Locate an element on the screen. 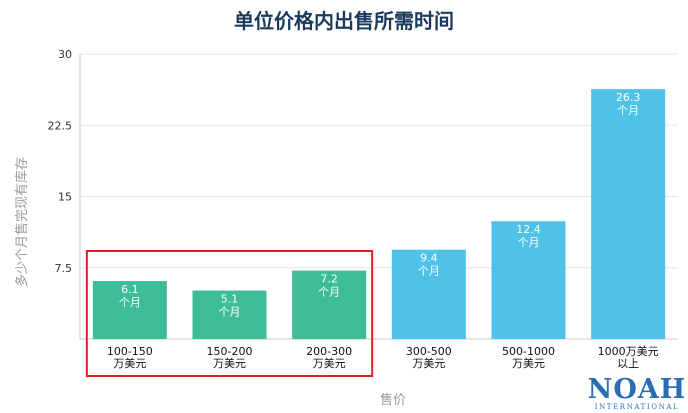 Image resolution: width=688 pixels, height=413 pixels. x-axis-title: 售价 is located at coordinates (393, 400).